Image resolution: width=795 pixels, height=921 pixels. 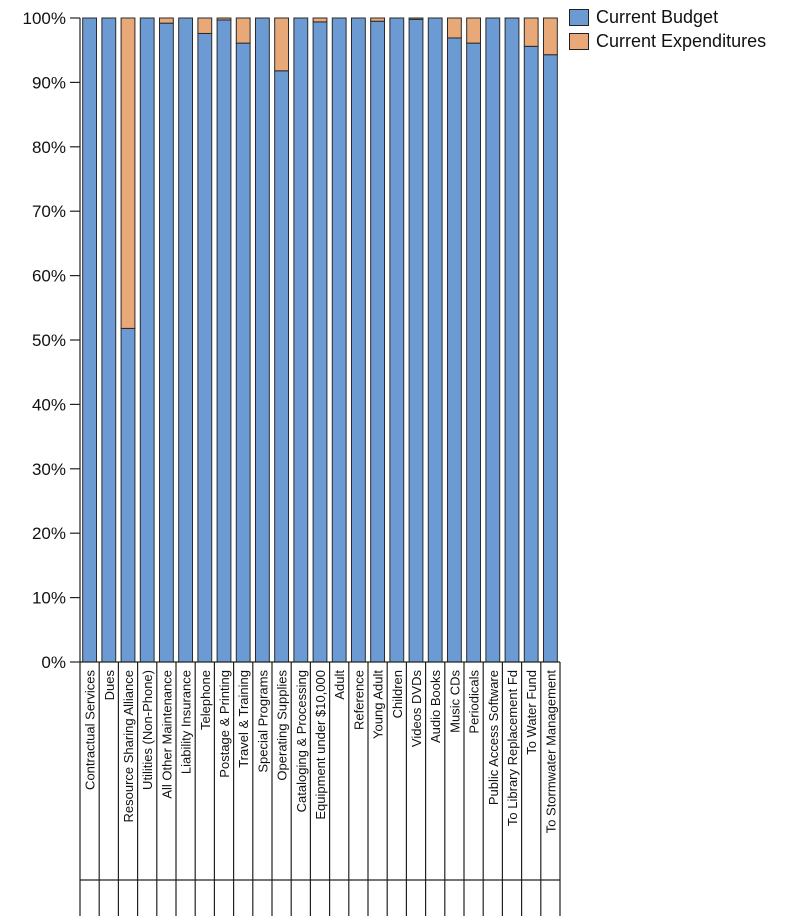 I want to click on y-tick-label: 30%, so click(x=49, y=469).